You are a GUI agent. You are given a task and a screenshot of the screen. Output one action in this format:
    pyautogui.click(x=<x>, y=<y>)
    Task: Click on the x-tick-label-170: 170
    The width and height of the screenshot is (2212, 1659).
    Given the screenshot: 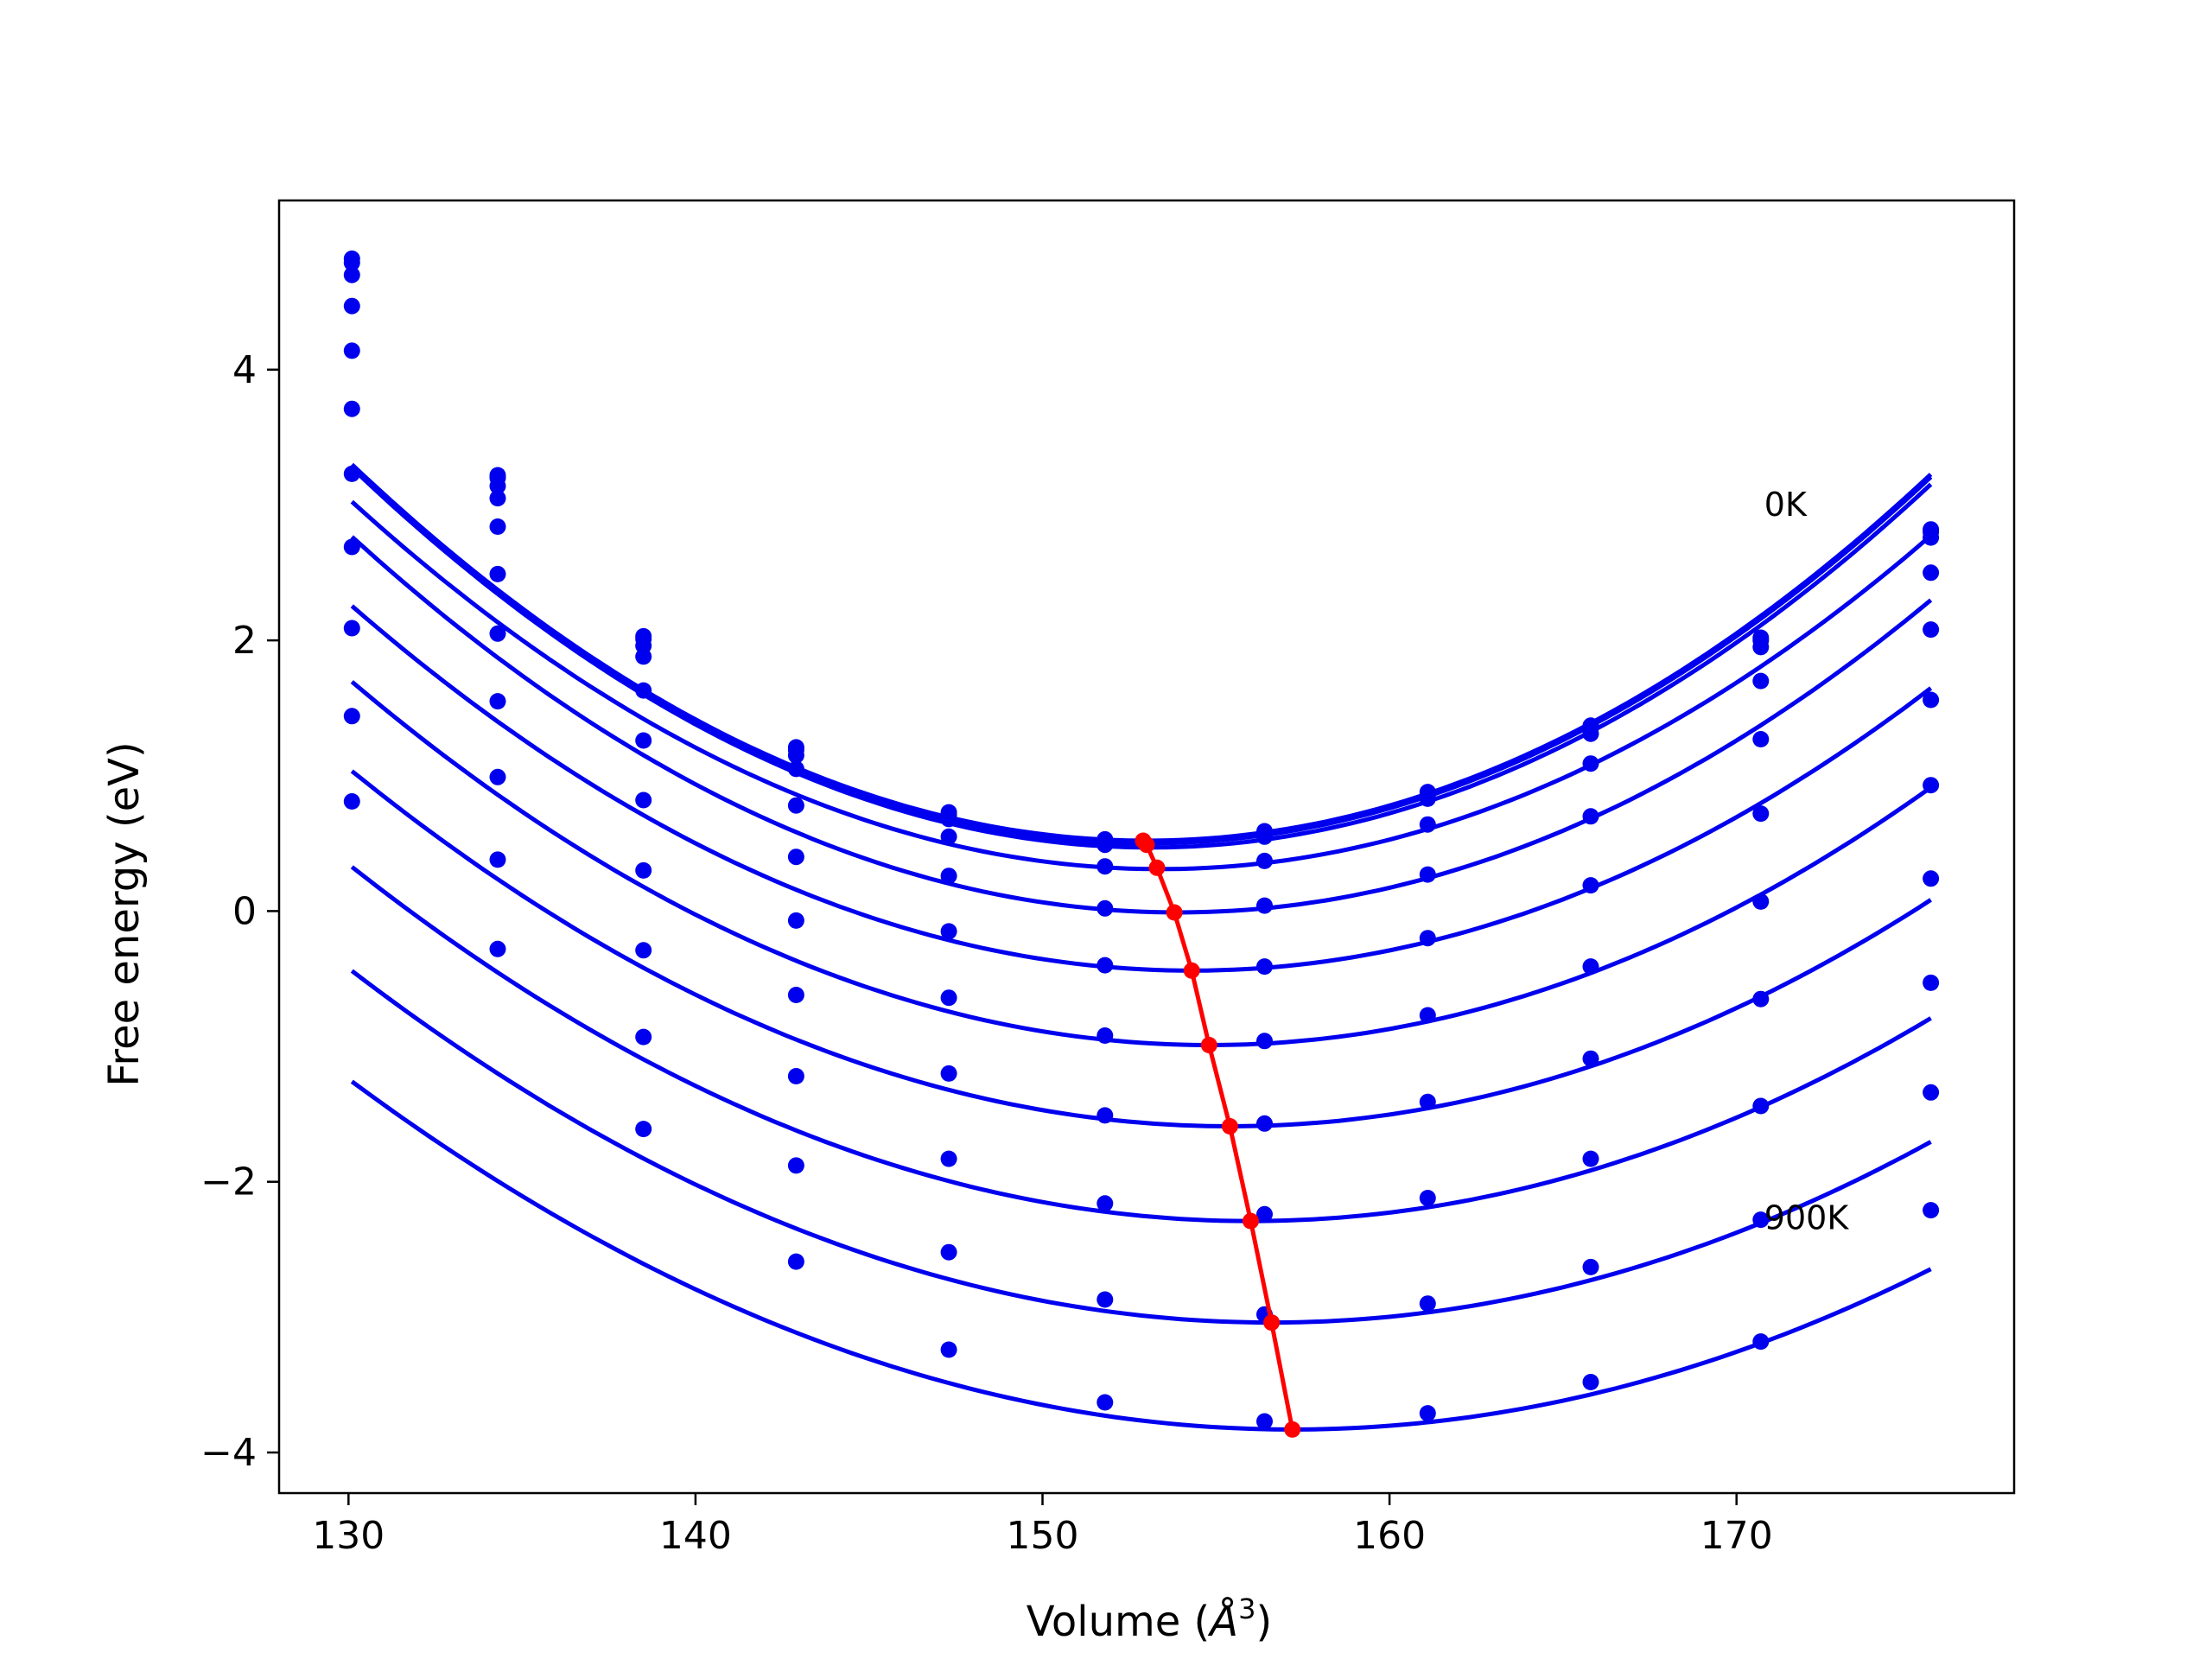 What is the action you would take?
    pyautogui.click(x=1736, y=1536)
    